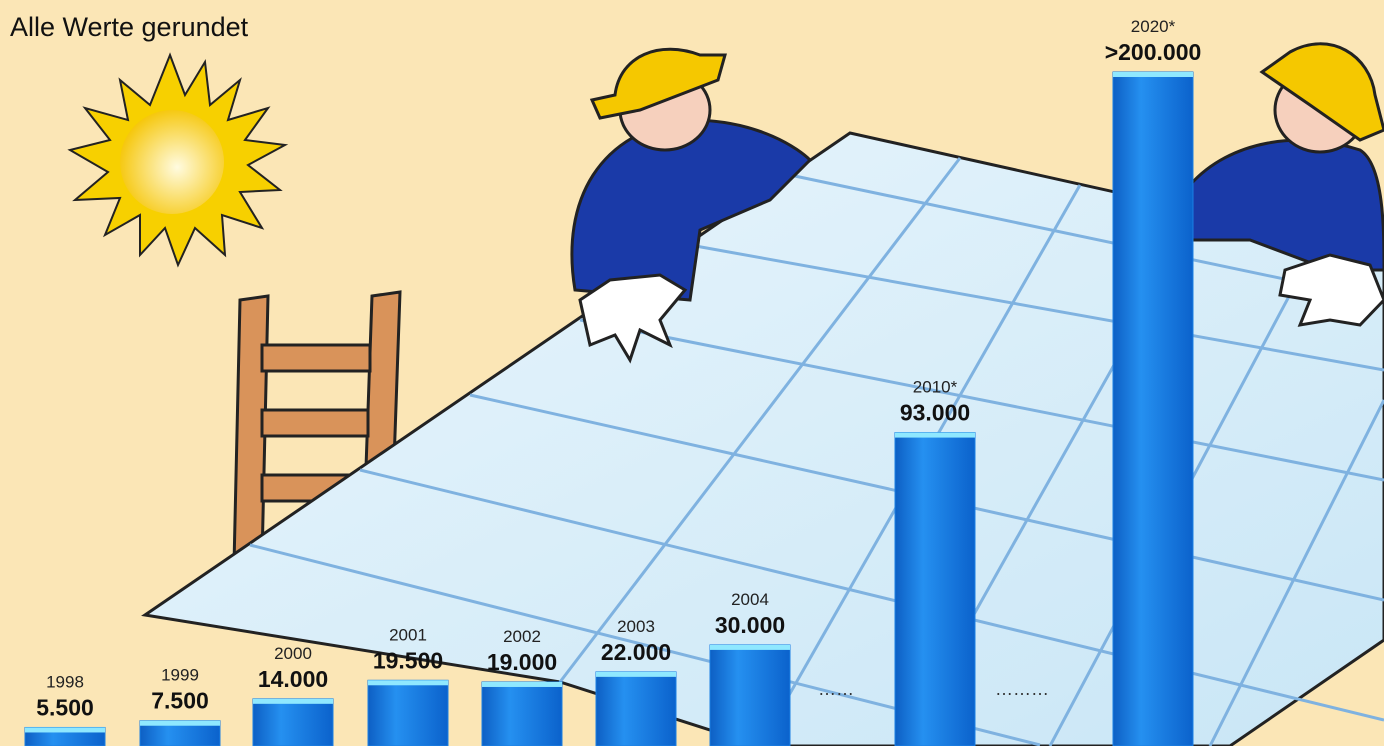  I want to click on value-label: 14.000, so click(293, 679).